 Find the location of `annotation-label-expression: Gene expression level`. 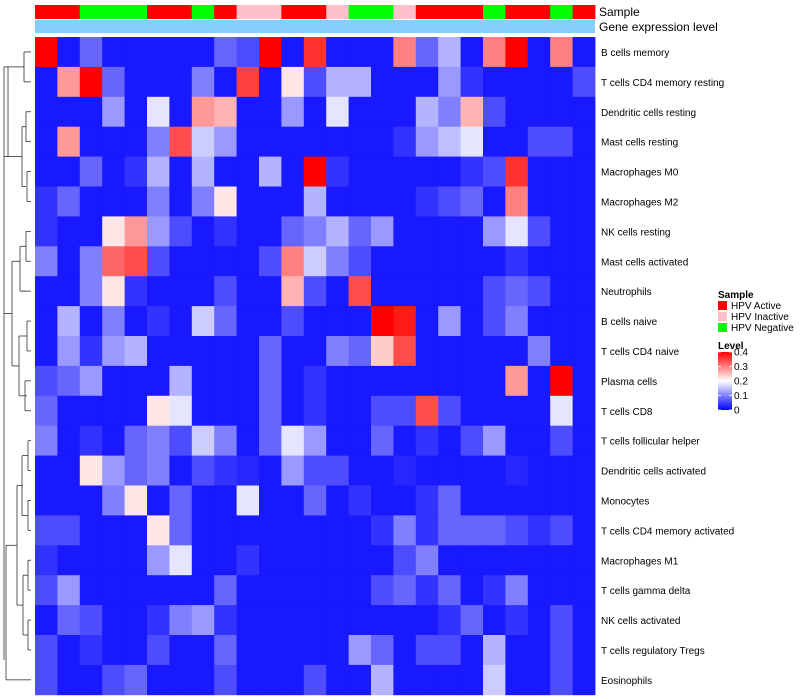

annotation-label-expression: Gene expression level is located at coordinates (658, 27).